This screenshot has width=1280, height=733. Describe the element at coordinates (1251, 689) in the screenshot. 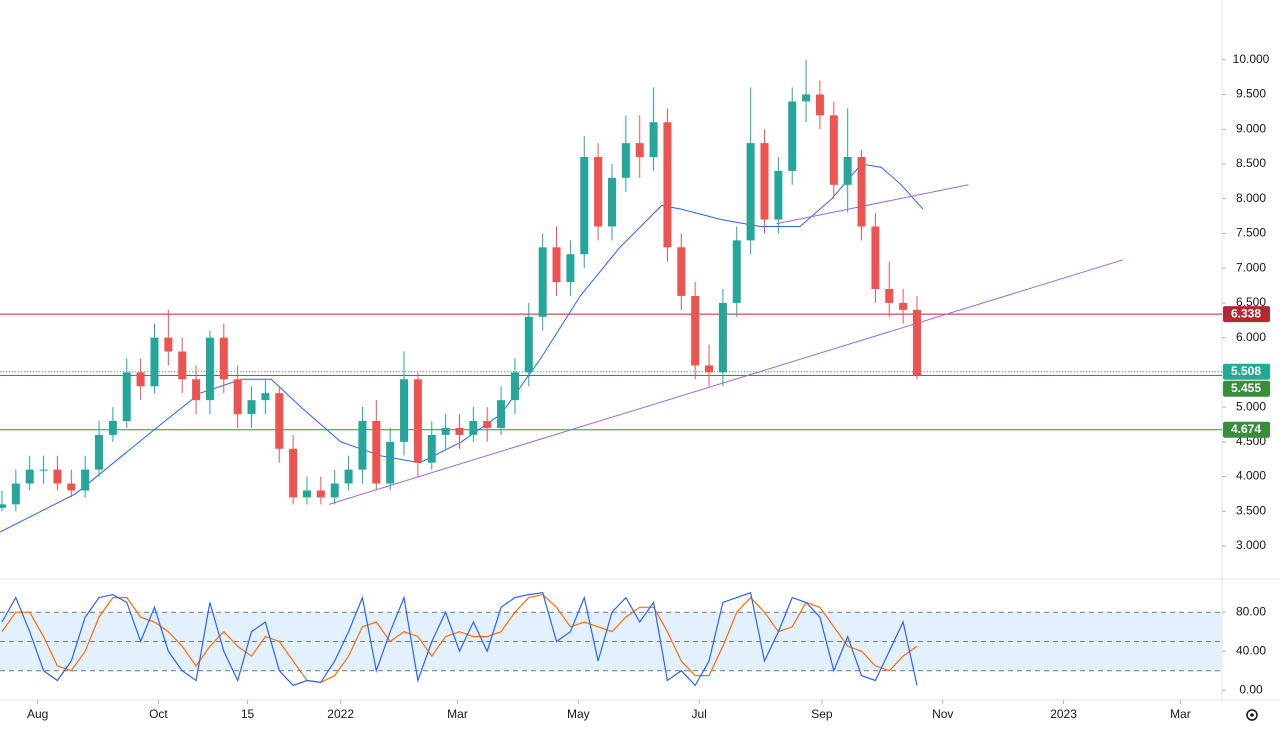

I see `y-tick-label: 0.00` at that location.